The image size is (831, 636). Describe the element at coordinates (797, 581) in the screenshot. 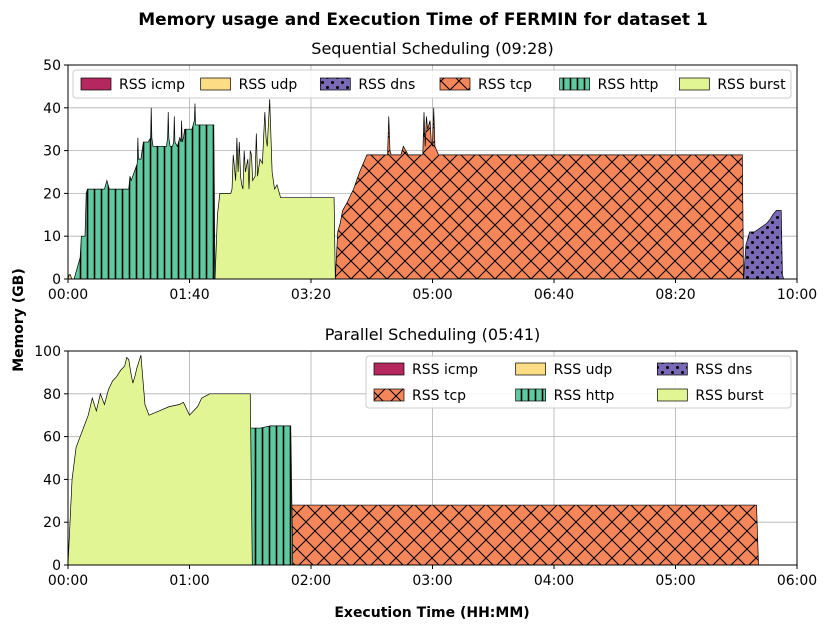

I see `x-tick-label: 06:00` at that location.